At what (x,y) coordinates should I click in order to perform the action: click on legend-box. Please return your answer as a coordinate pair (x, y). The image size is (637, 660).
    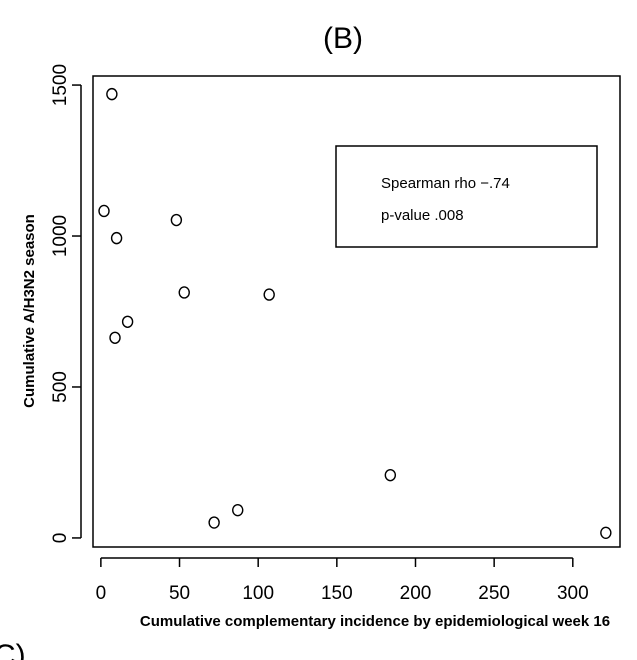
    Looking at the image, I should click on (466, 196).